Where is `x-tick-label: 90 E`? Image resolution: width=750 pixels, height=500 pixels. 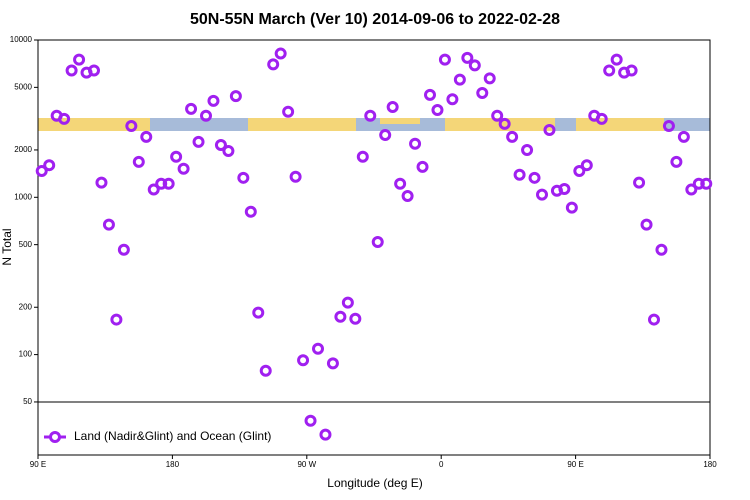 x-tick-label: 90 E is located at coordinates (575, 464).